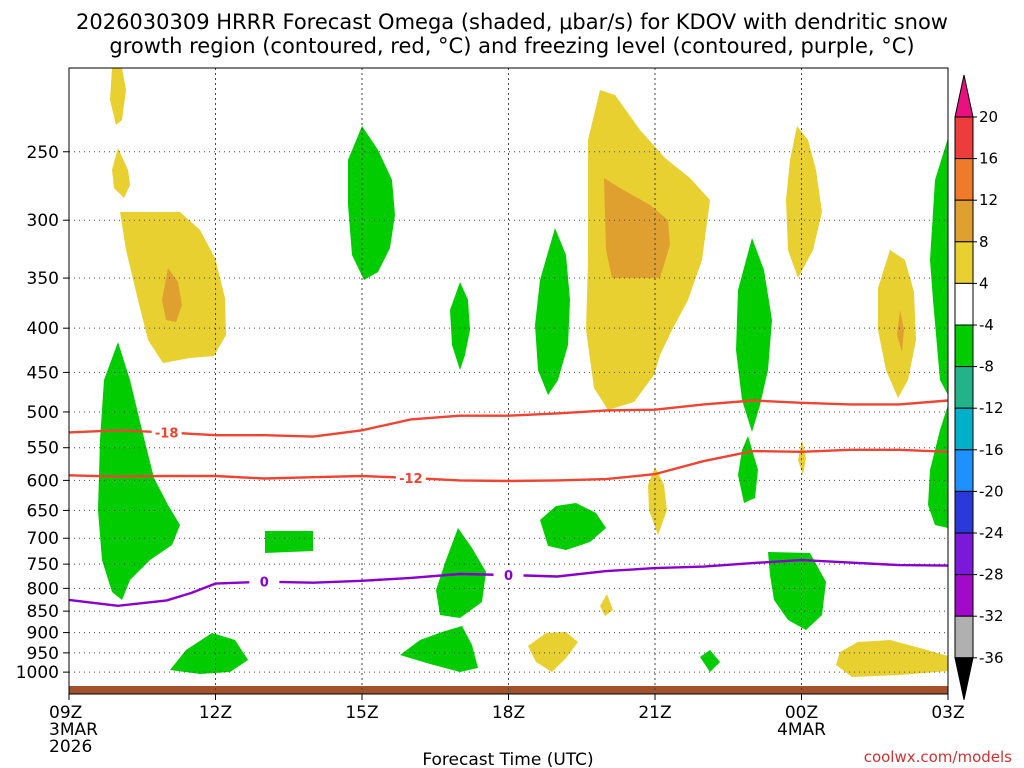 The image size is (1024, 768). I want to click on y-tick-label-950: 950, so click(43, 654).